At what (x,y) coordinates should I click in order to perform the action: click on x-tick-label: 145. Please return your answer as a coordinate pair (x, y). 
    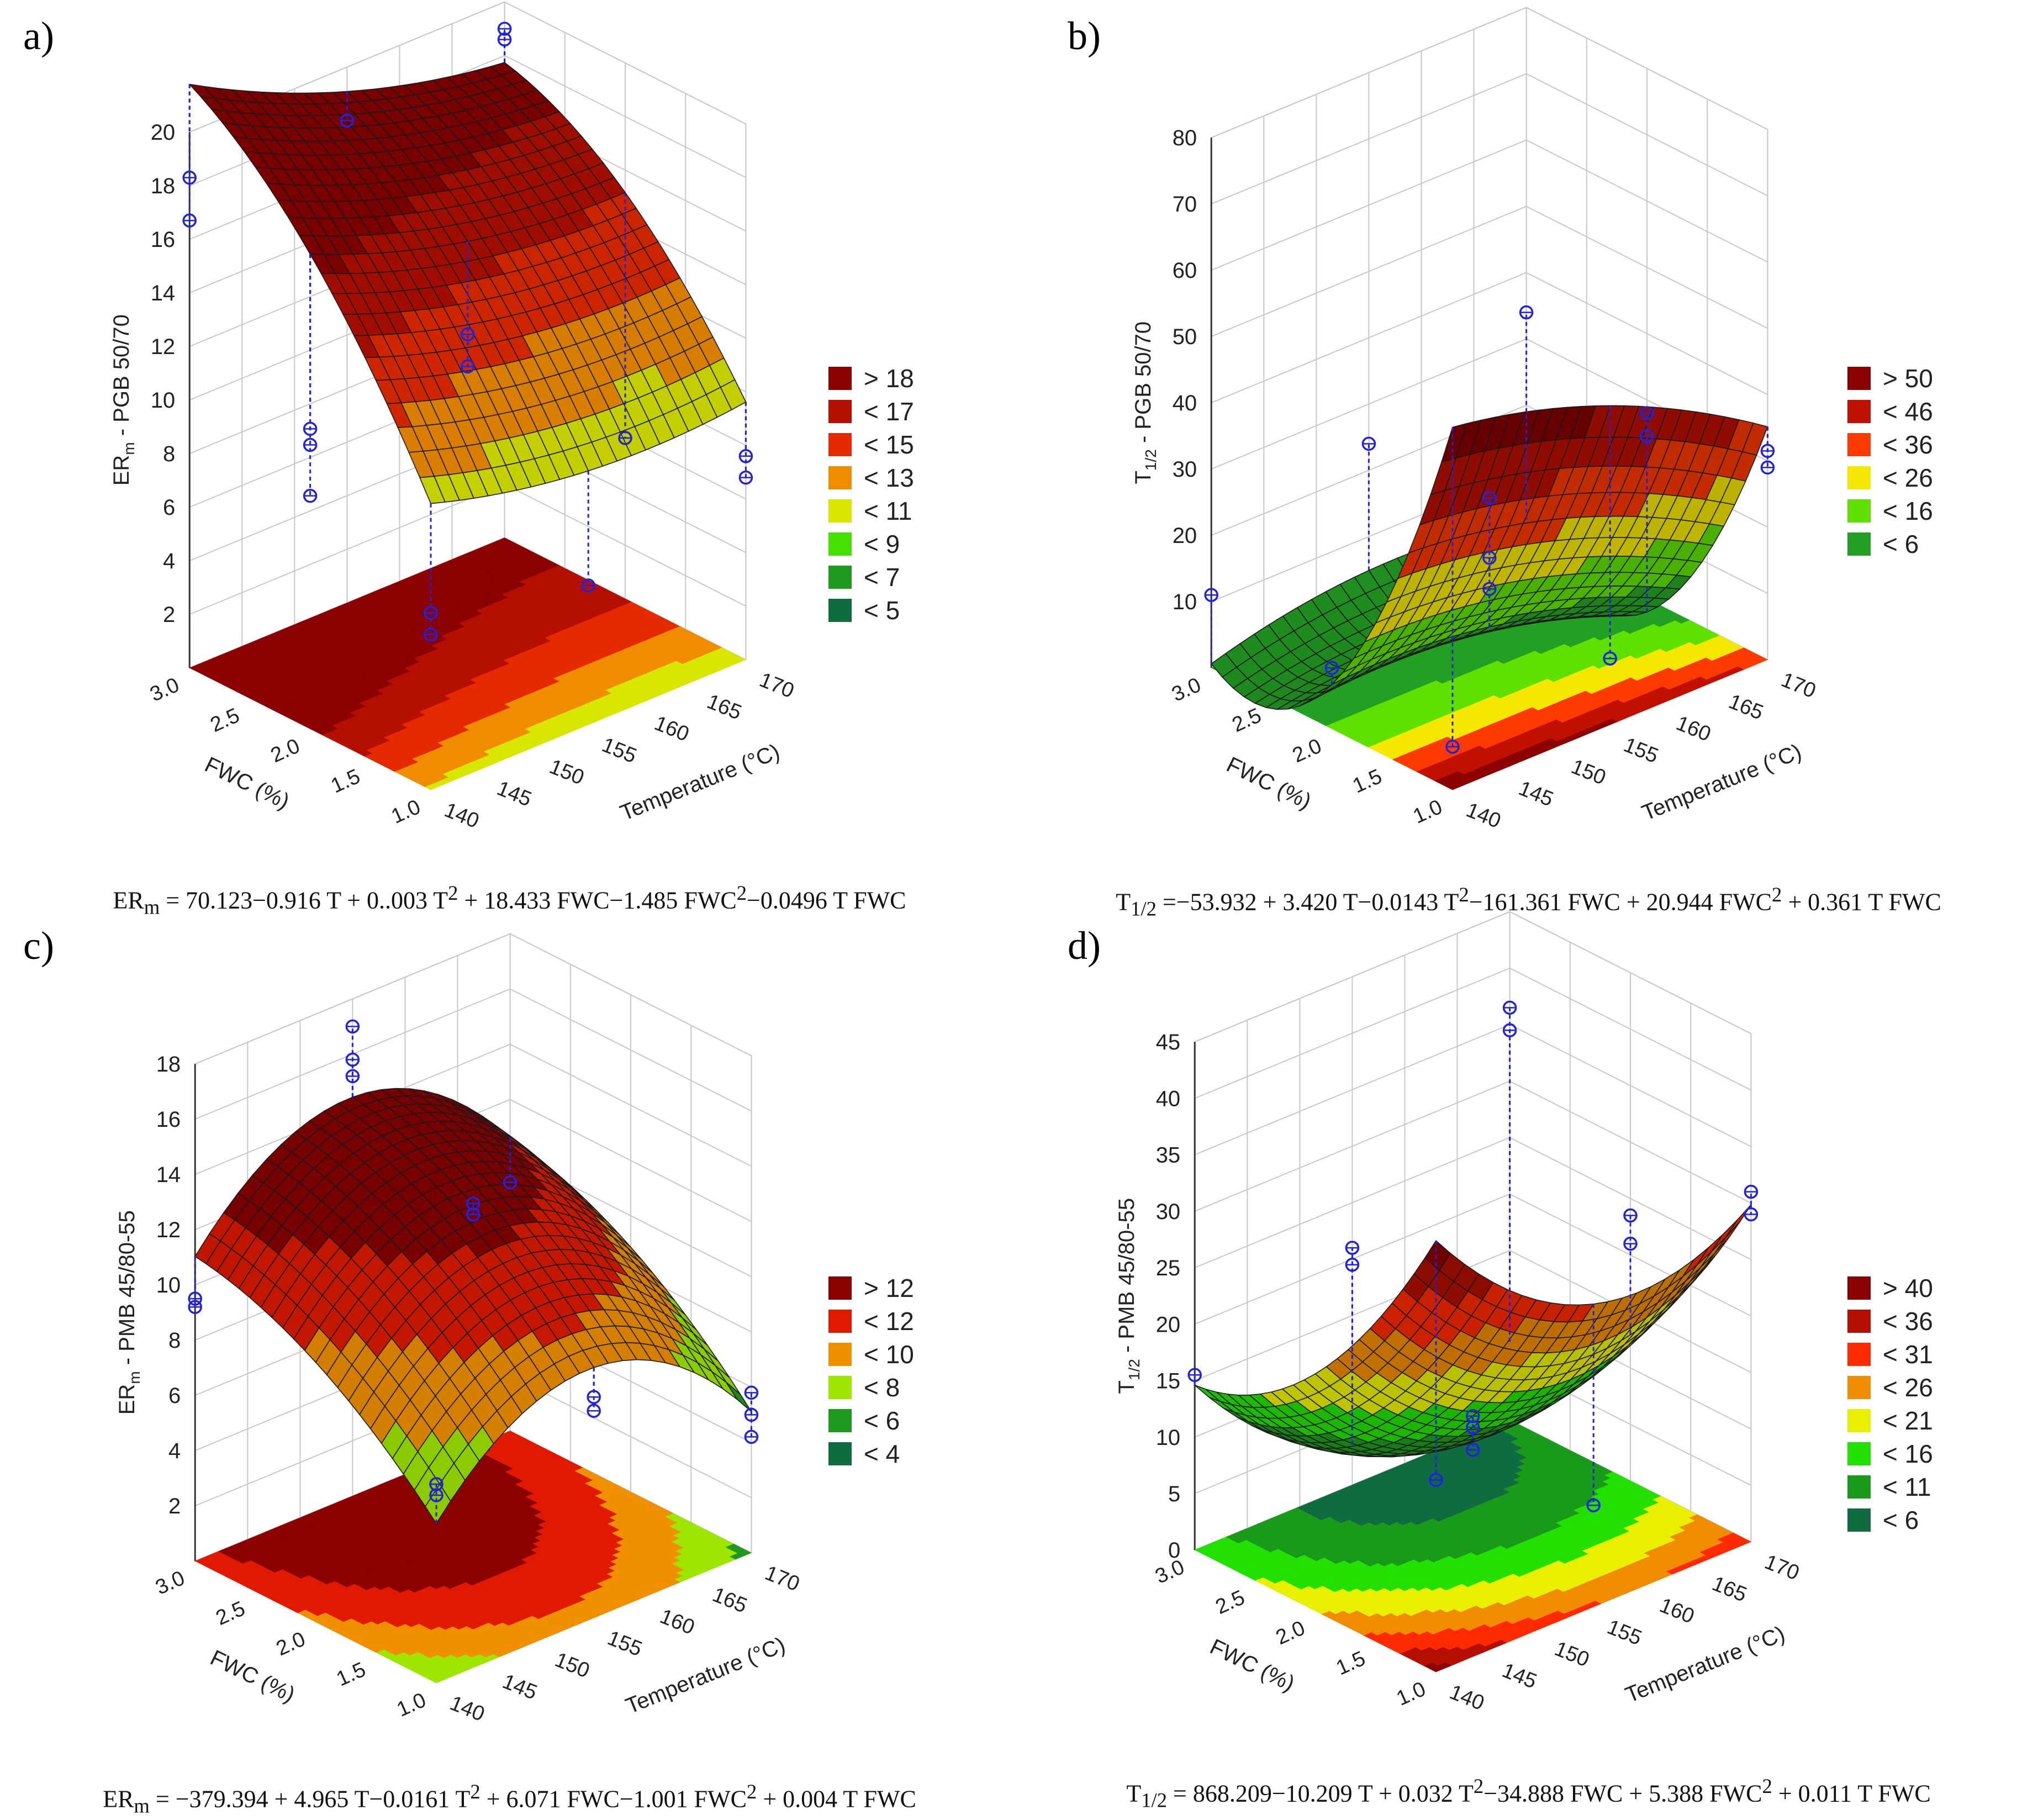
    Looking at the image, I should click on (514, 794).